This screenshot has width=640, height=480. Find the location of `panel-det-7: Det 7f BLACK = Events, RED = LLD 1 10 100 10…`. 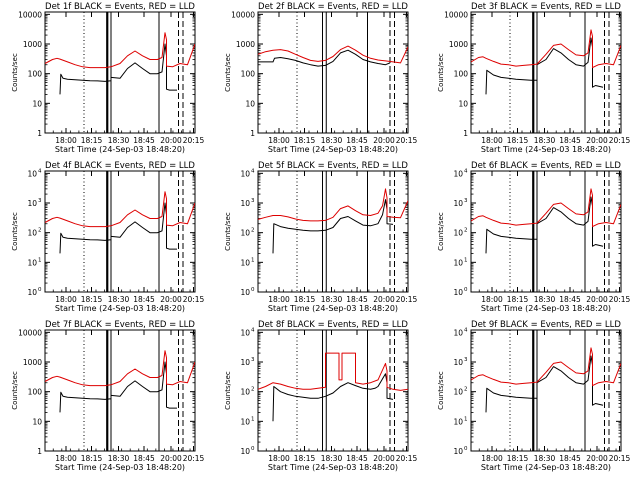

panel-det-7: Det 7f BLACK = Events, RED = LLD 1 10 100 10… is located at coordinates (108, 396).